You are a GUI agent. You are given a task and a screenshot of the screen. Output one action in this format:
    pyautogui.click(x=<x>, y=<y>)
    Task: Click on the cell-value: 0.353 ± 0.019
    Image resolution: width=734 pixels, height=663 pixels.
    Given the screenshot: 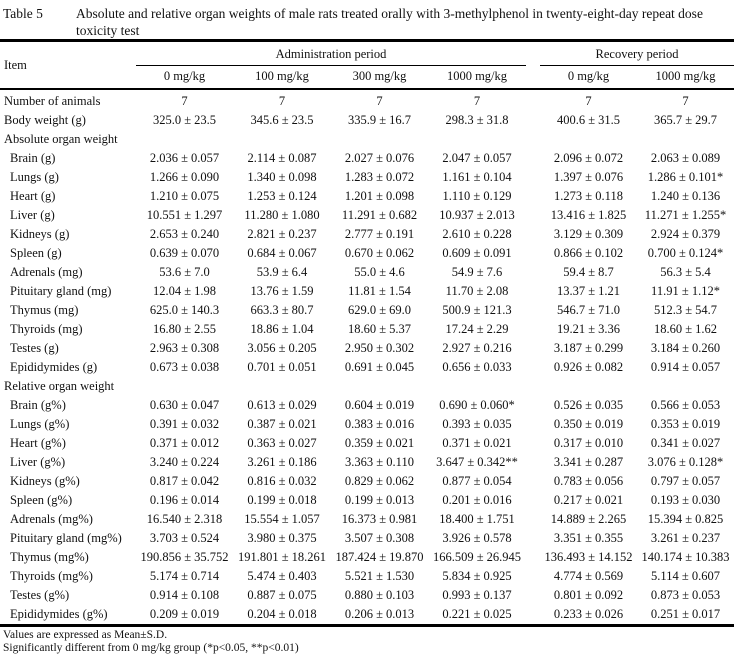 What is the action you would take?
    pyautogui.click(x=685, y=424)
    